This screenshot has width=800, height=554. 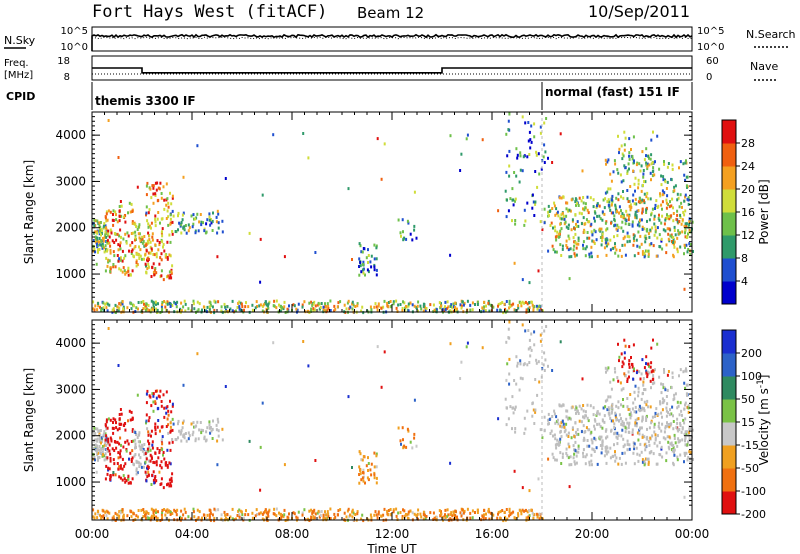 I want to click on y-tick-label: 1000, so click(x=70, y=274).